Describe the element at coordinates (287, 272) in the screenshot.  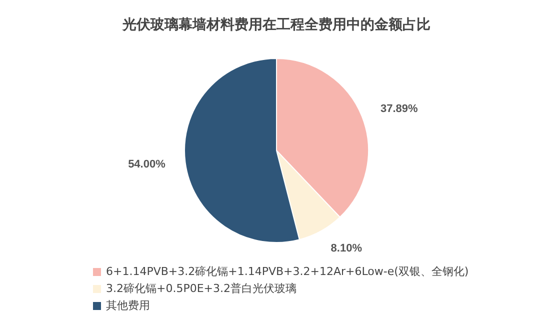
I see `legend-label: 6+1.14PVB+3.2碲化镉+1.14PVB+3.2+12Ar+6Low-e(双银、全钢化)` at that location.